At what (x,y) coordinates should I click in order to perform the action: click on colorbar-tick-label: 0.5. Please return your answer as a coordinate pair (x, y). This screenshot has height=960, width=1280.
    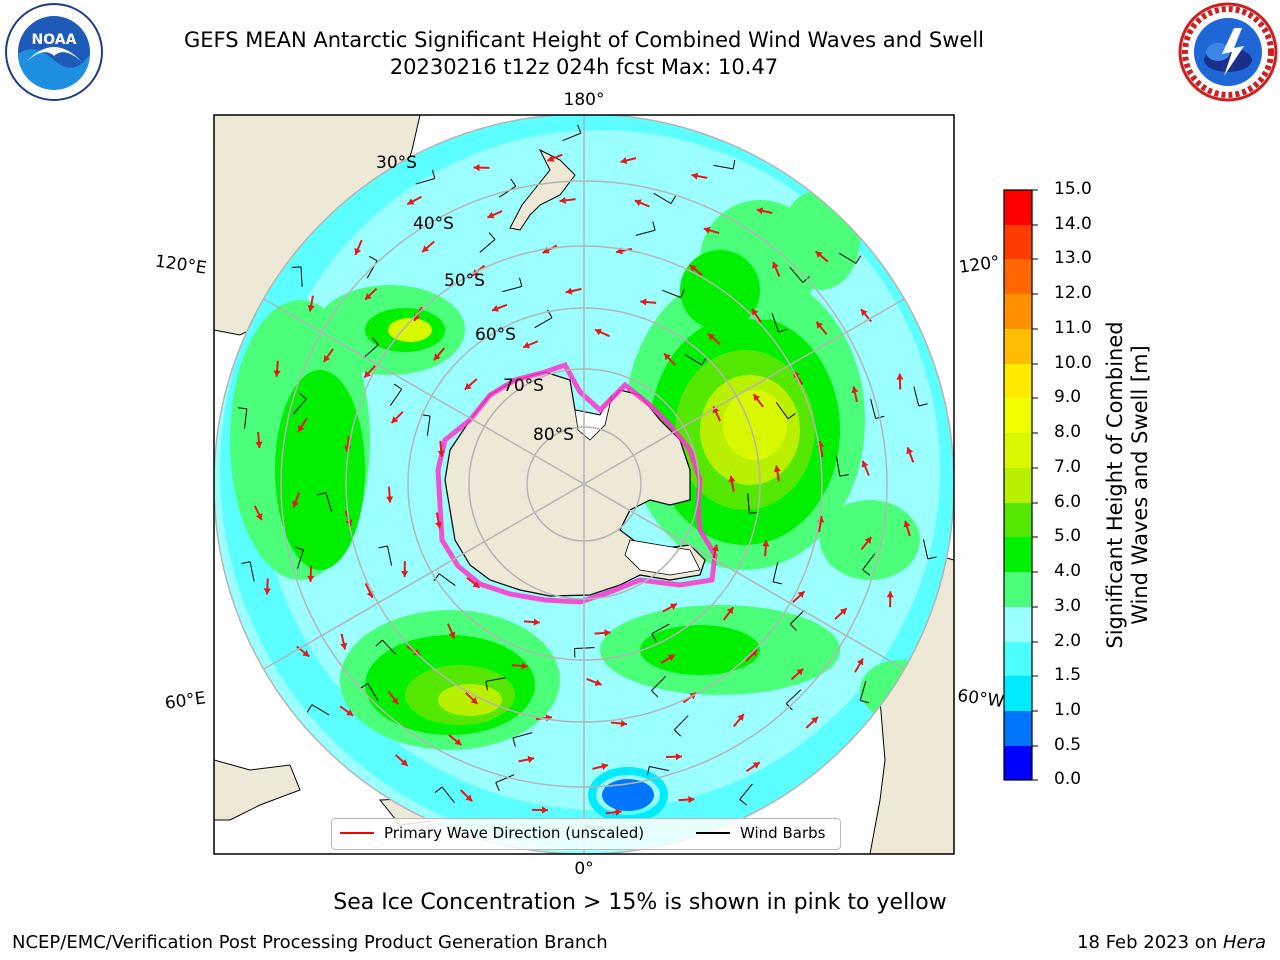
    Looking at the image, I should click on (1068, 745).